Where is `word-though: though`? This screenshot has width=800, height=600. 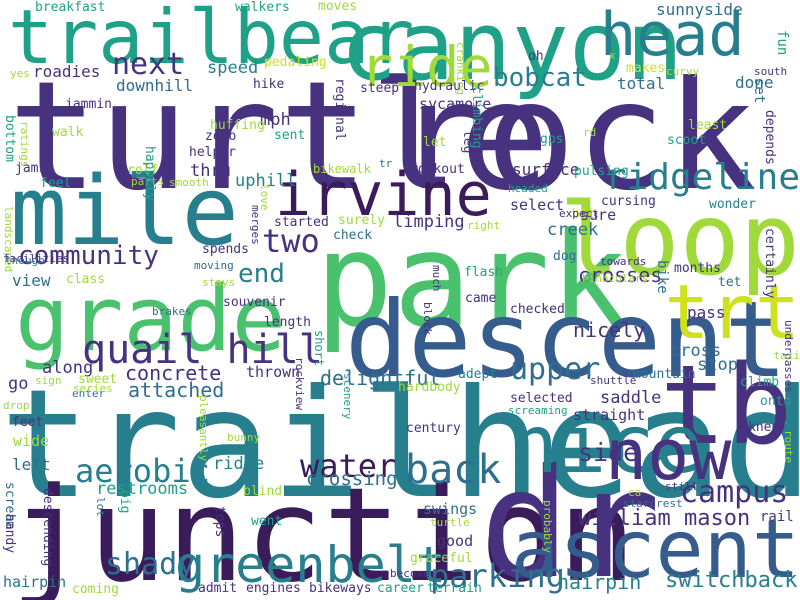
word-though: though is located at coordinates (25, 260).